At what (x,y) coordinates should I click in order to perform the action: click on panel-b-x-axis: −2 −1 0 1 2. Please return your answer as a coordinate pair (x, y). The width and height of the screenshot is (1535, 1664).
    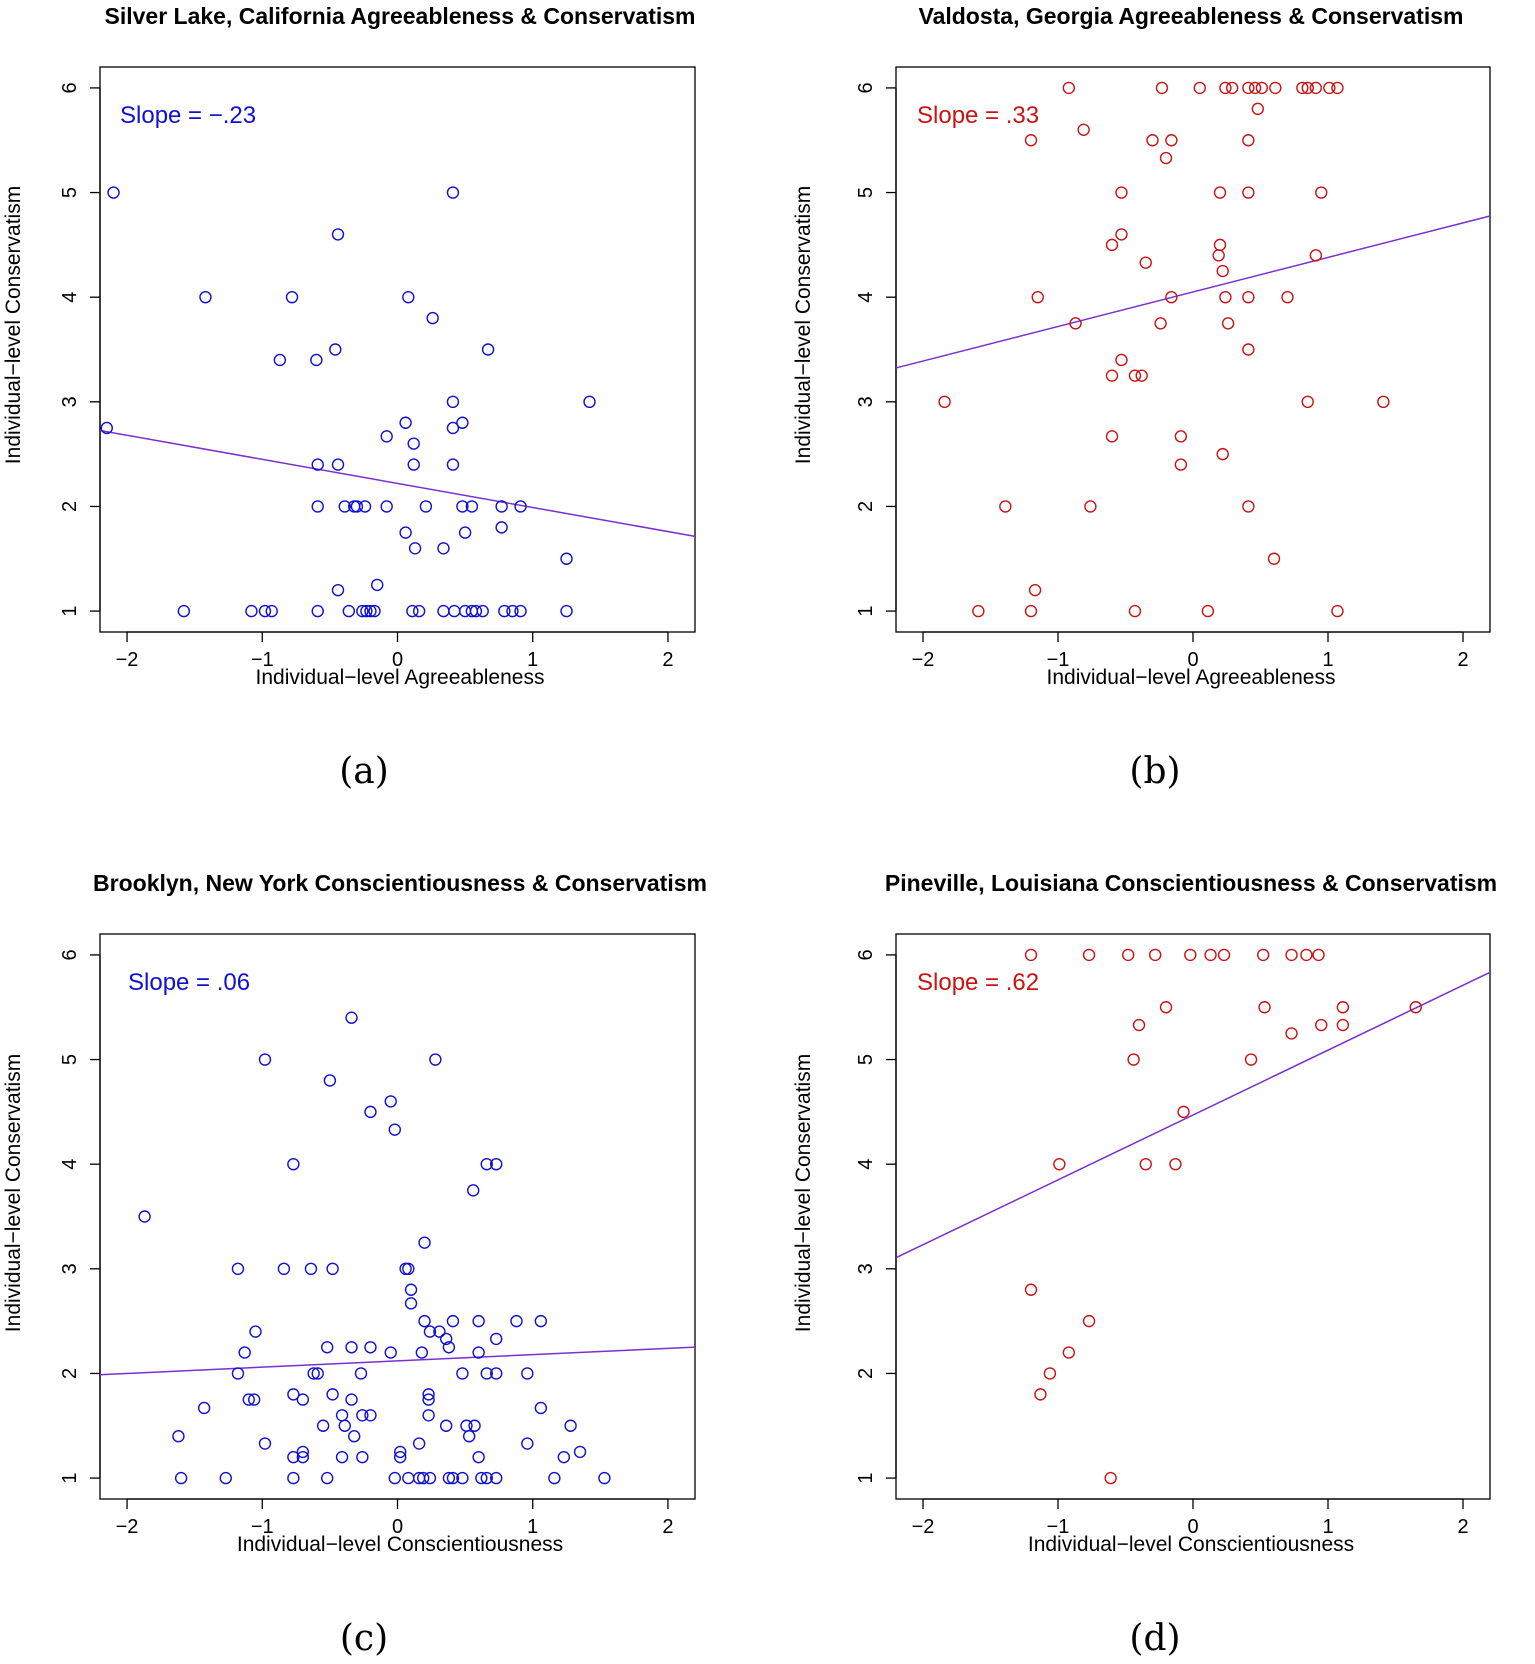
    Looking at the image, I should click on (1190, 651).